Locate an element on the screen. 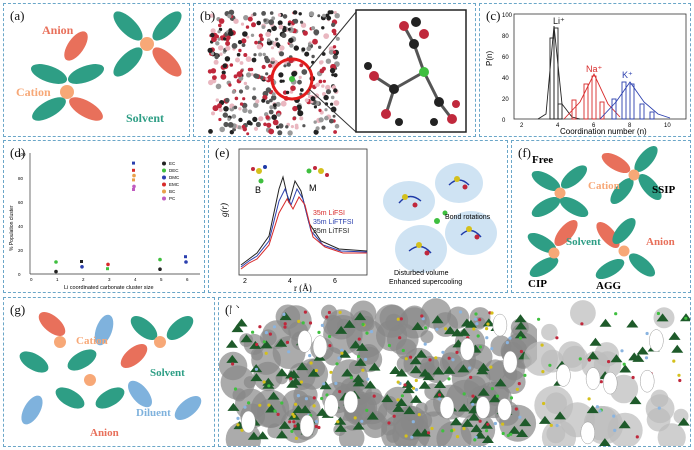 Image resolution: width=694 pixels, height=450 pixels. panel-a: (a) Anion Cation Solvent is located at coordinates (96, 70).